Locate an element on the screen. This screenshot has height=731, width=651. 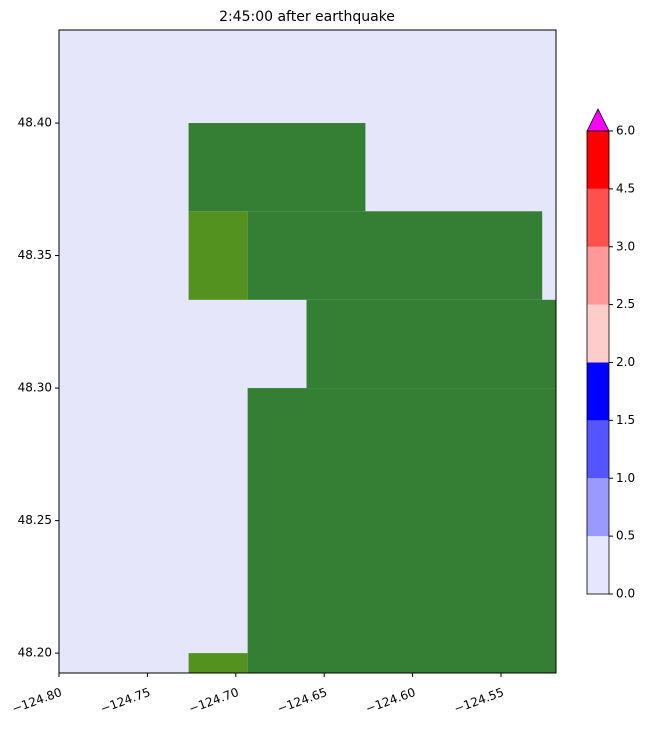
x-tick-label: −124.80 is located at coordinates (37, 700).